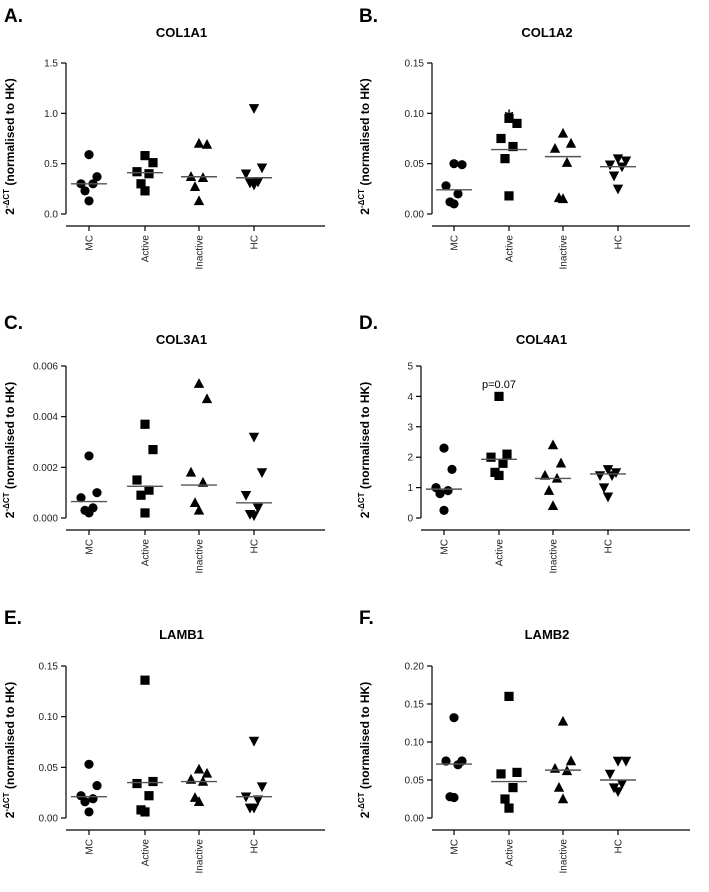 The image size is (709, 892). What do you see at coordinates (541, 339) in the screenshot?
I see `chart-title: COL4A1` at bounding box center [541, 339].